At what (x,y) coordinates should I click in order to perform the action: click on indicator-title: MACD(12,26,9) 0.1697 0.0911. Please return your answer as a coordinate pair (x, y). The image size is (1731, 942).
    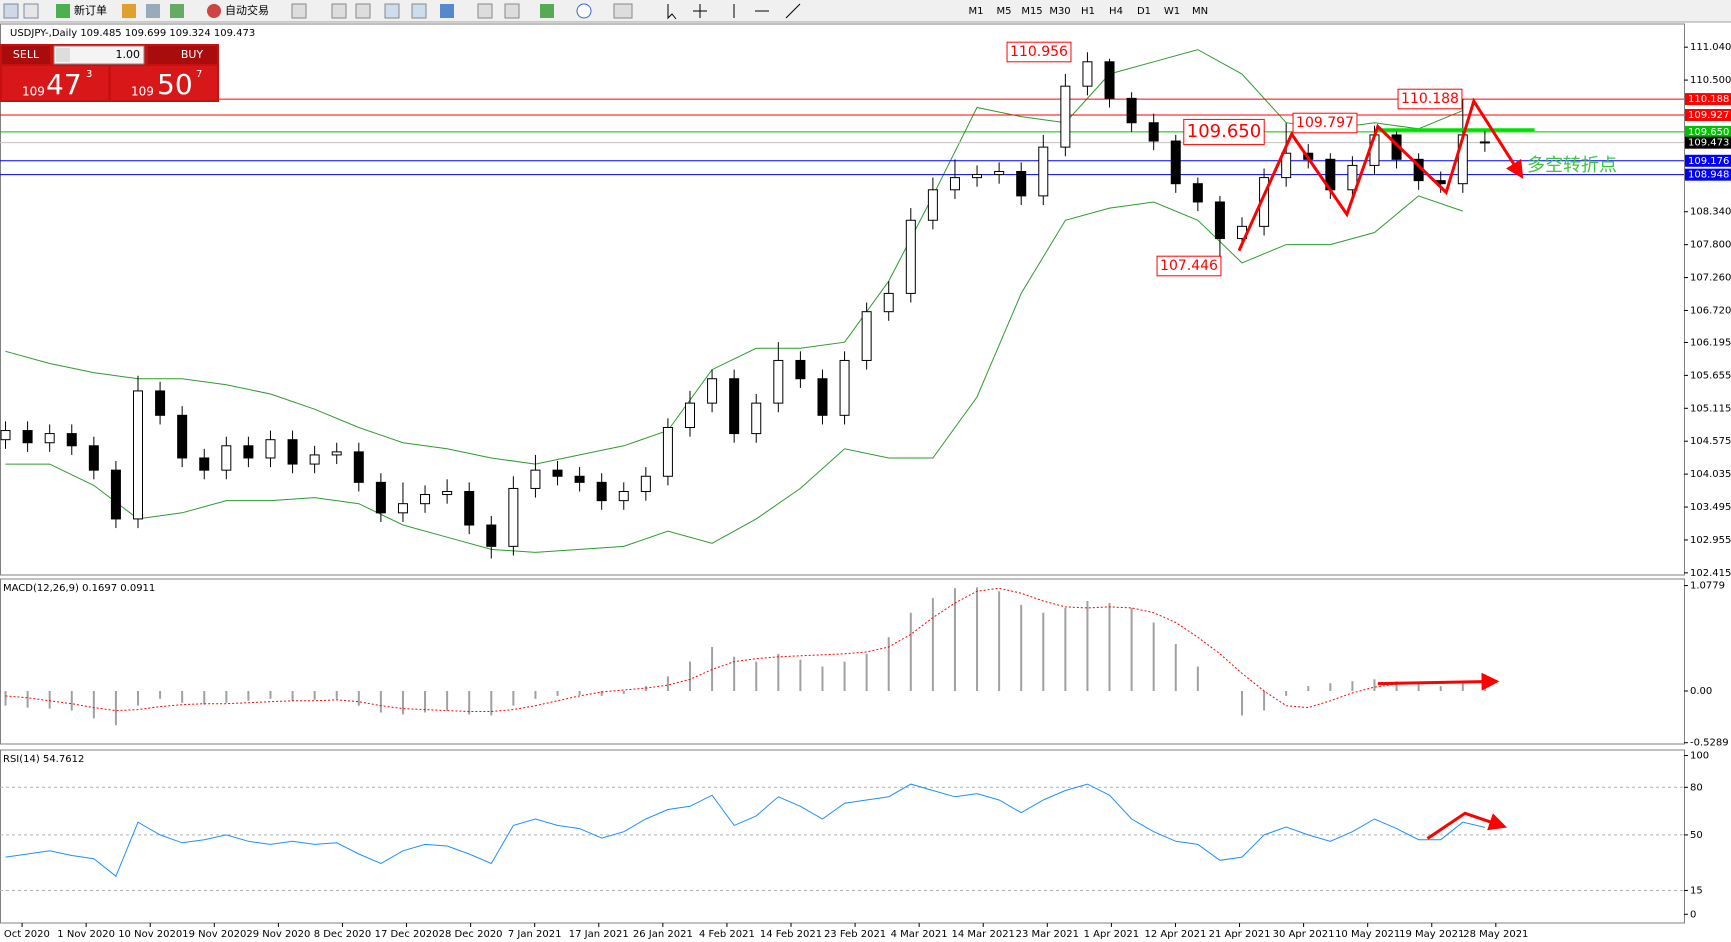
    Looking at the image, I should click on (79, 588).